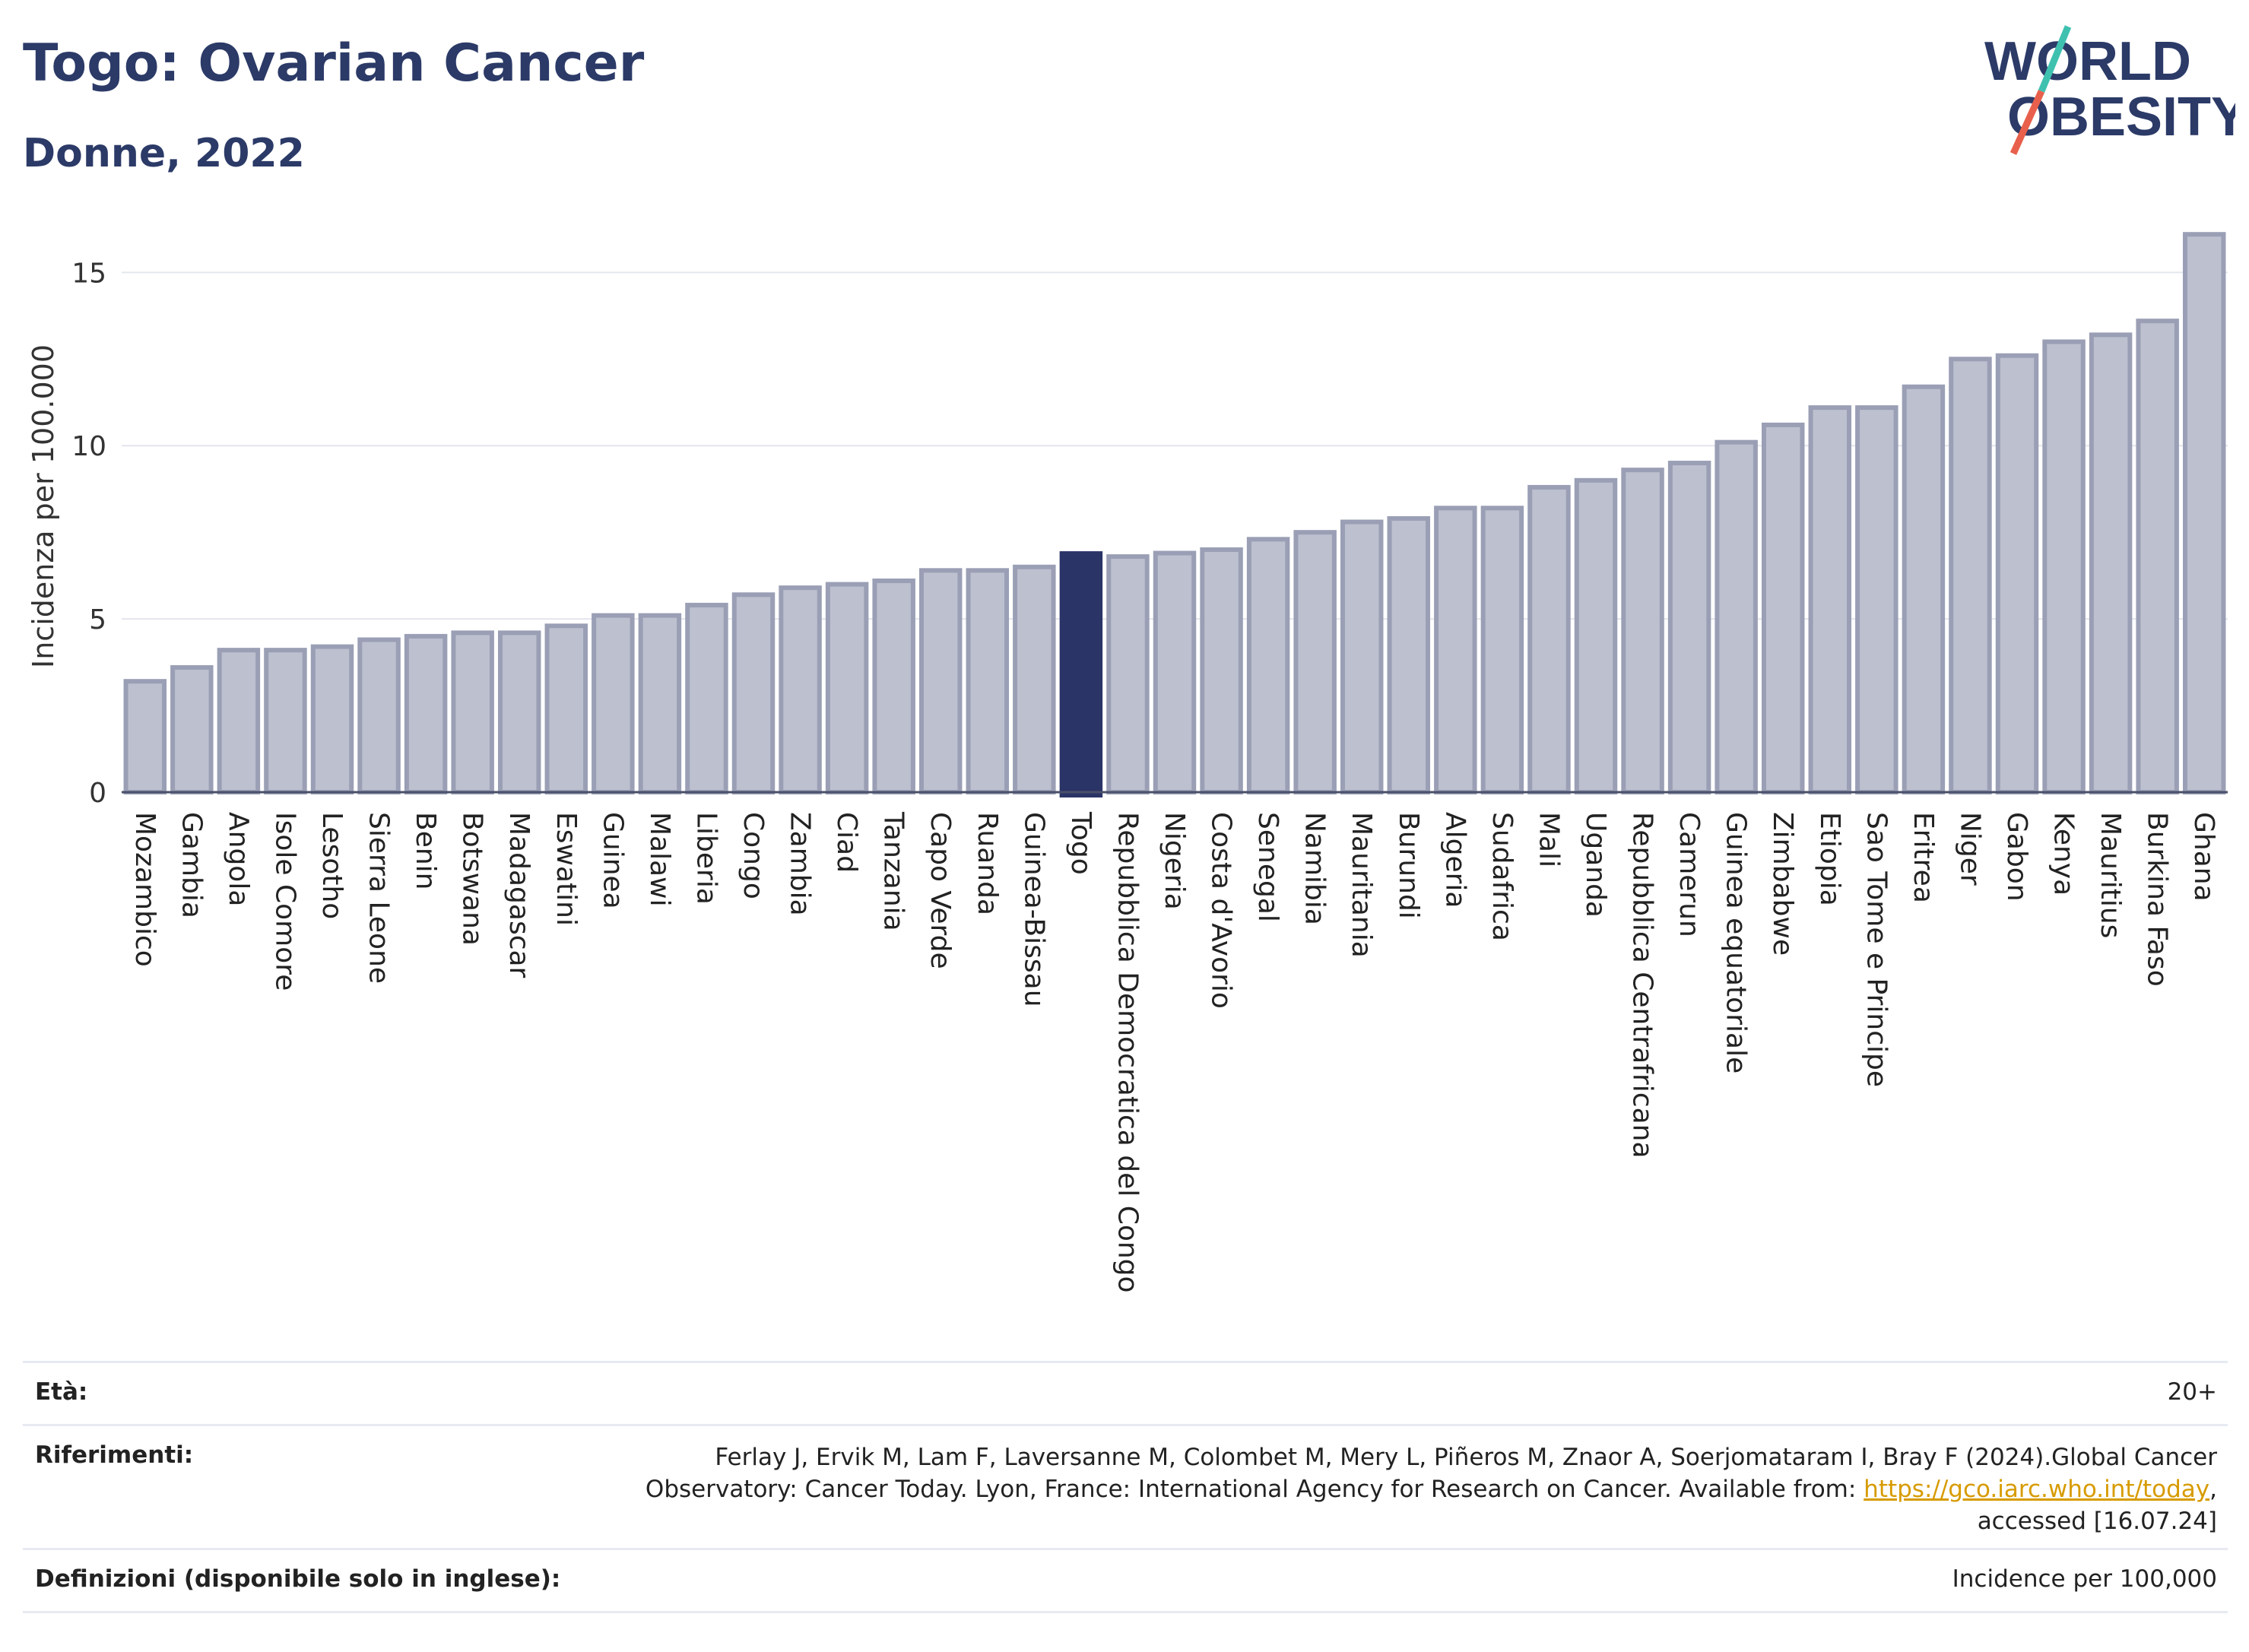 Image resolution: width=2249 pixels, height=1652 pixels. What do you see at coordinates (43, 506) in the screenshot?
I see `y-axis-label: Incidenza per 100.000` at bounding box center [43, 506].